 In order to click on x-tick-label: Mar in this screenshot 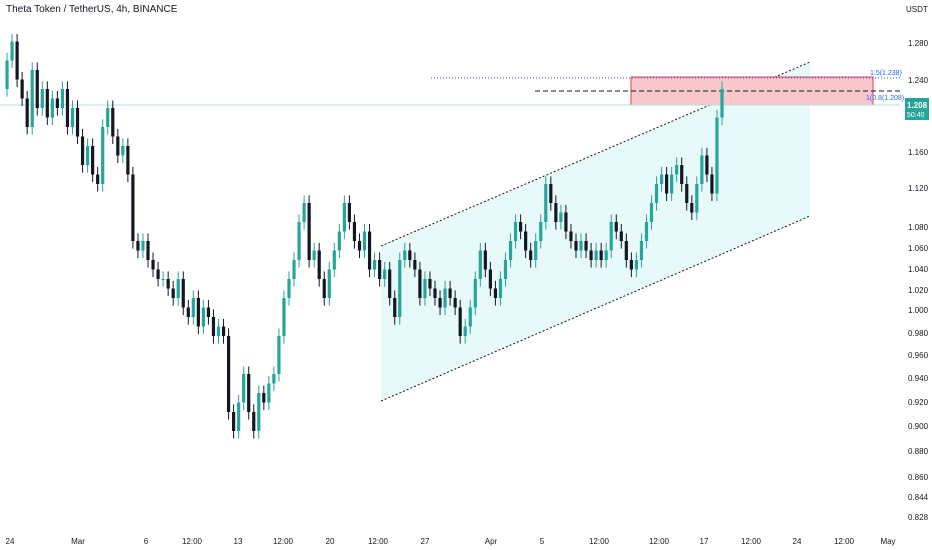, I will do `click(78, 541)`.